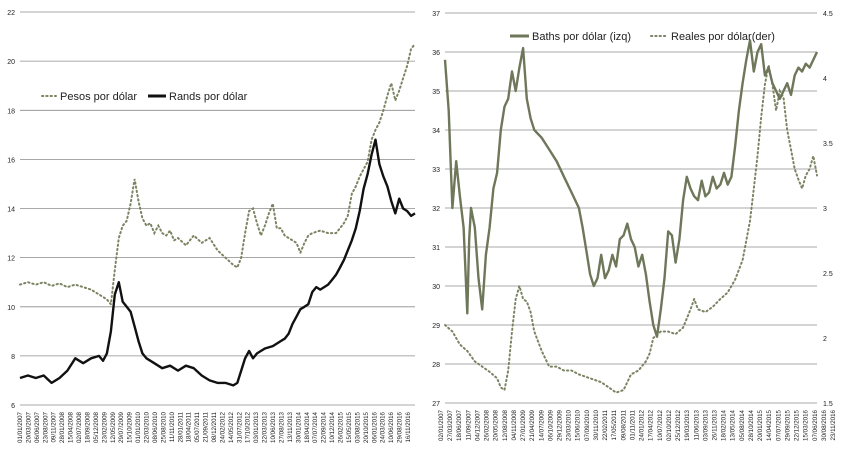 This screenshot has height=467, width=850. What do you see at coordinates (441, 425) in the screenshot?
I see `x-tick-label: 02/01/2007` at bounding box center [441, 425].